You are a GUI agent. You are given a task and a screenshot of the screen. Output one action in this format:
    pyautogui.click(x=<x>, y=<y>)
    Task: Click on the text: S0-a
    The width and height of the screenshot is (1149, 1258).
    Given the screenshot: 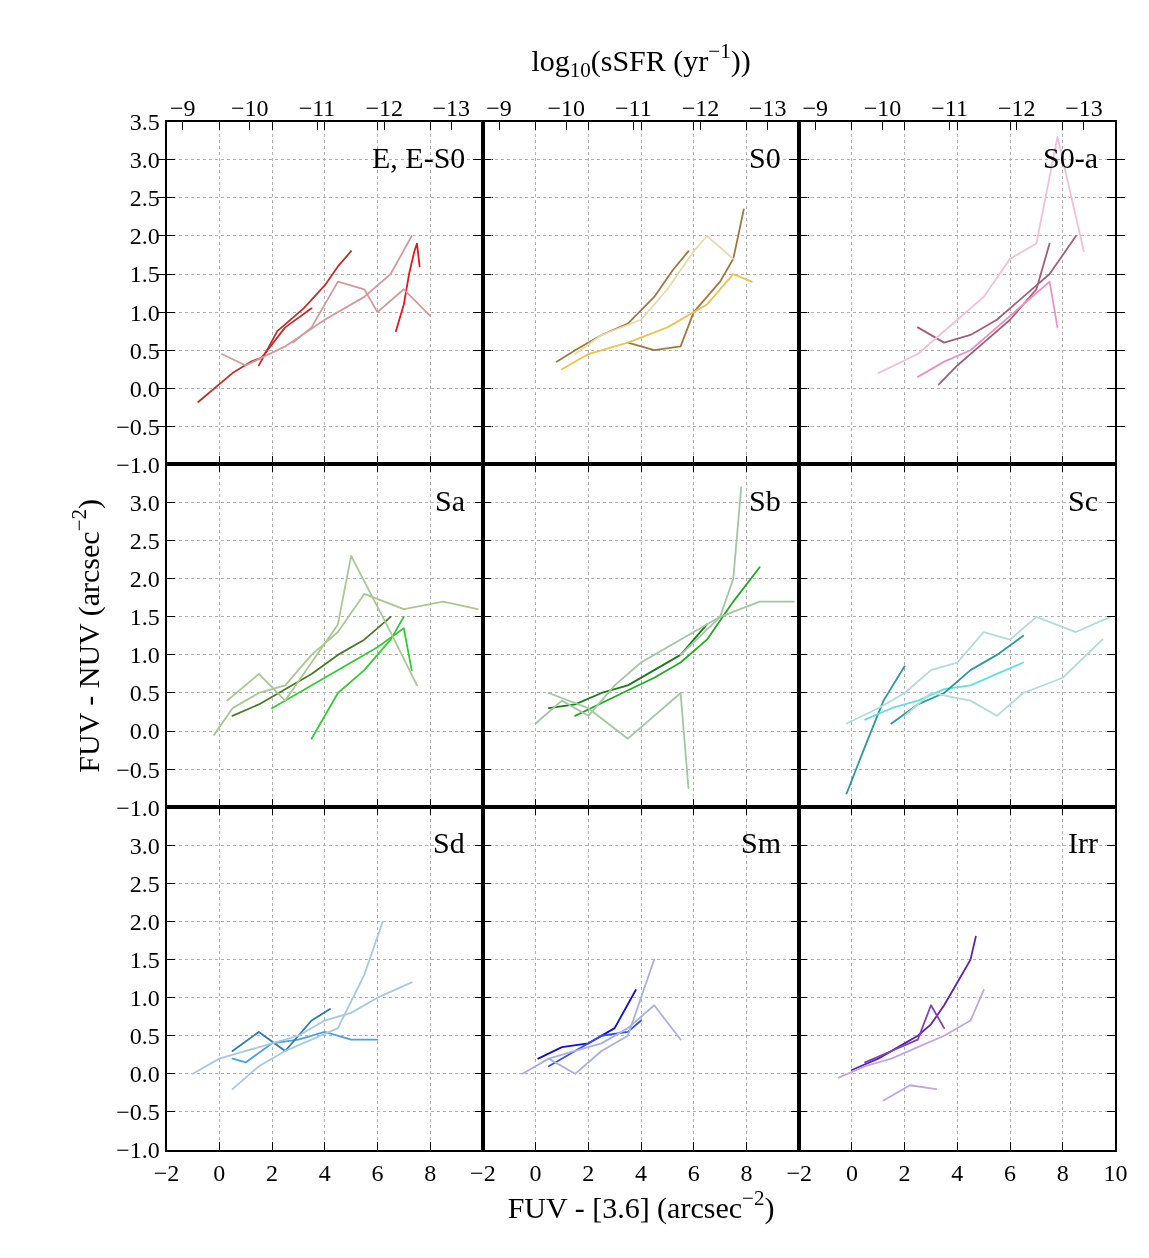 What is the action you would take?
    pyautogui.click(x=1070, y=157)
    